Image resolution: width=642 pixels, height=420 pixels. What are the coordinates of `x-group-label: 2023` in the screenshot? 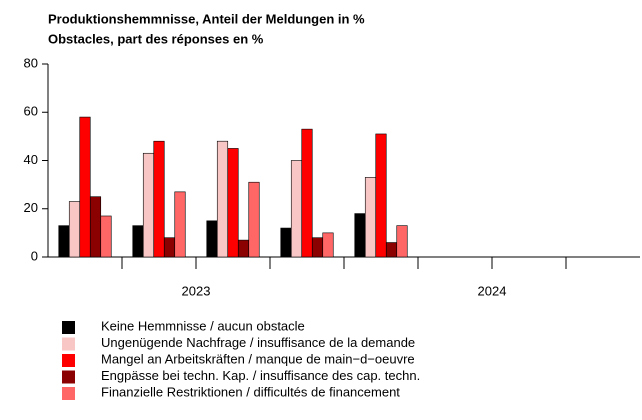 It's located at (196, 290).